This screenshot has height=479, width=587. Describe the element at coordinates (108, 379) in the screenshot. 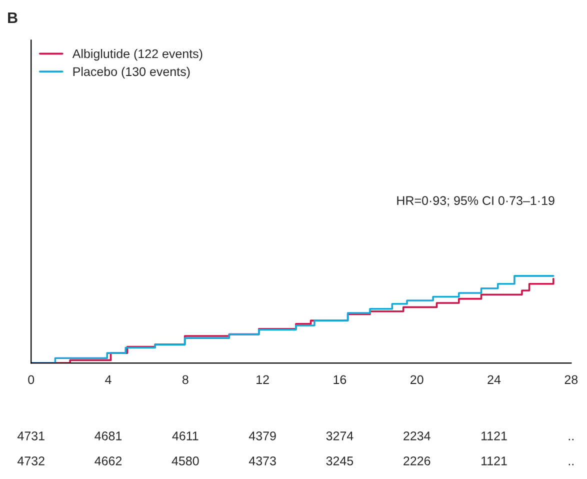

I see `x-tick-label: 4` at that location.